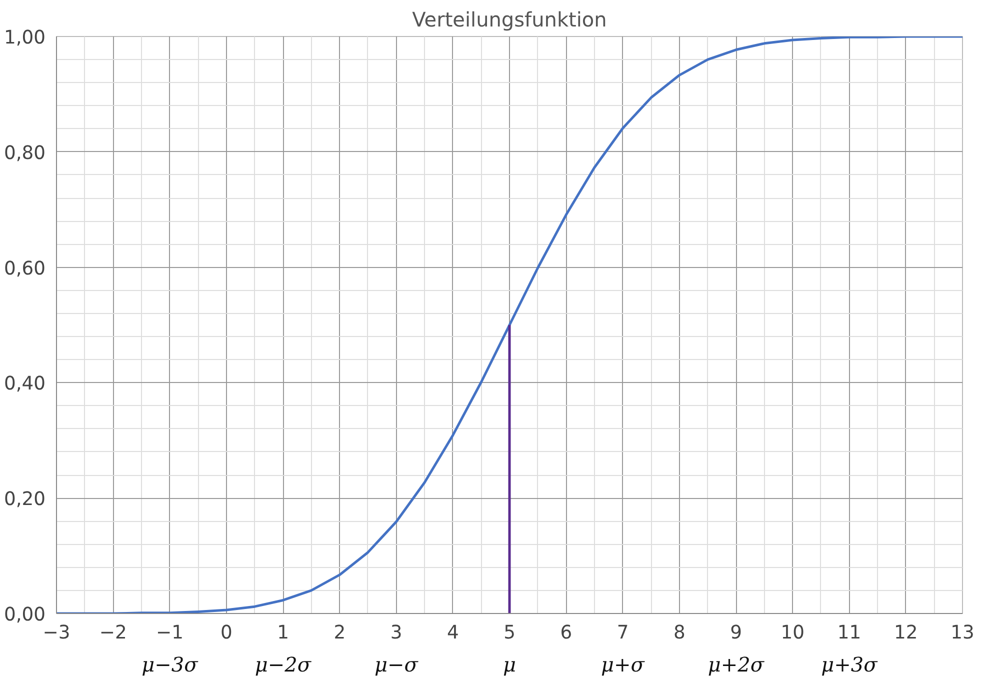 The width and height of the screenshot is (992, 679). Describe the element at coordinates (622, 633) in the screenshot. I see `x-tick-label: 7` at that location.